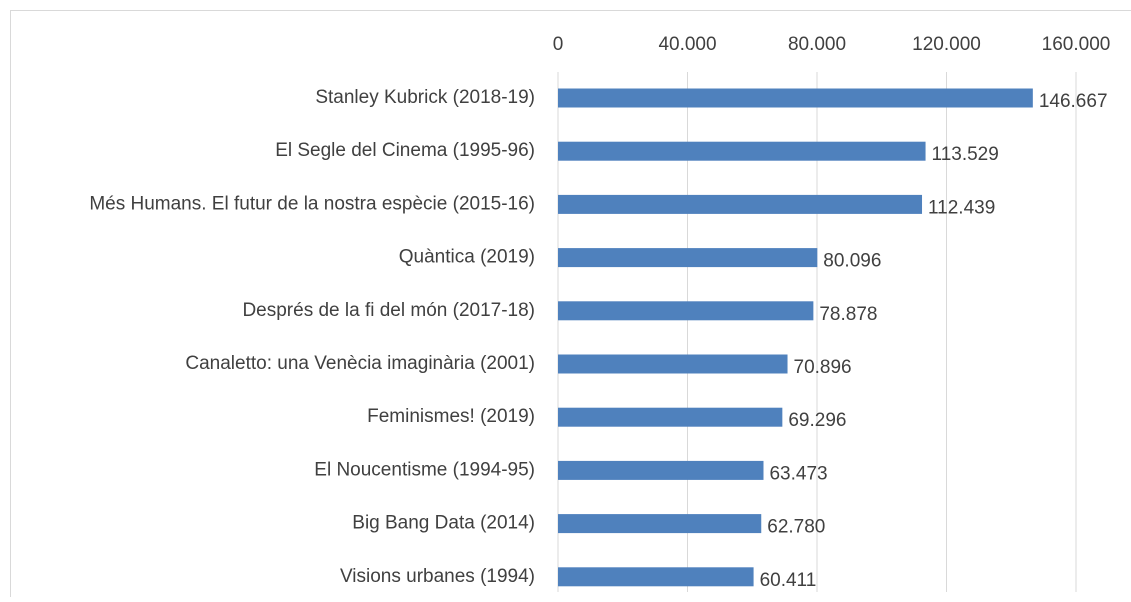  Describe the element at coordinates (451, 416) in the screenshot. I see `y-tick-label: Feminismes! (2019)` at that location.